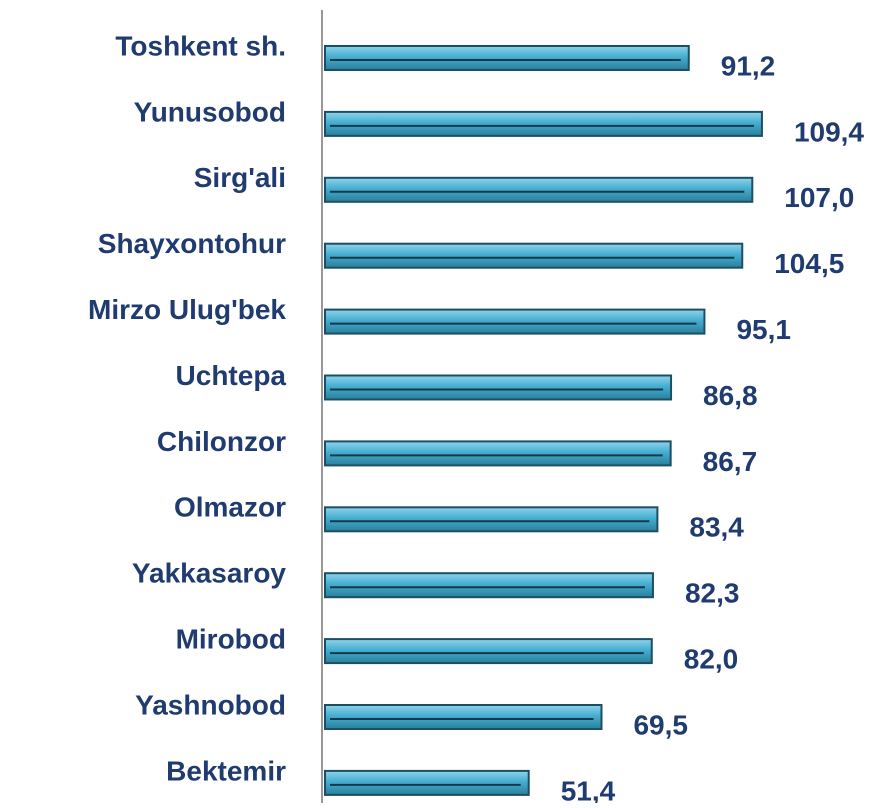 The image size is (894, 808). I want to click on category-label: Toshkent sh., so click(200, 45).